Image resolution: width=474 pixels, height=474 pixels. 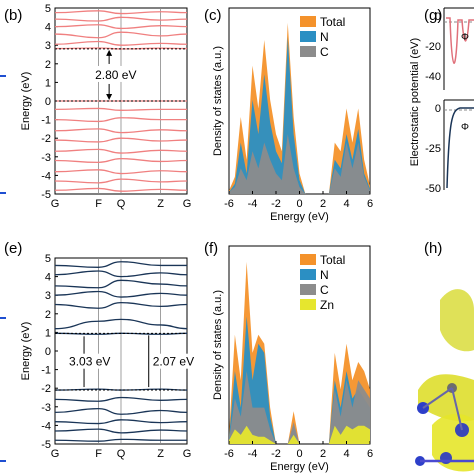 I want to click on dos-area-c, so click(x=299, y=164).